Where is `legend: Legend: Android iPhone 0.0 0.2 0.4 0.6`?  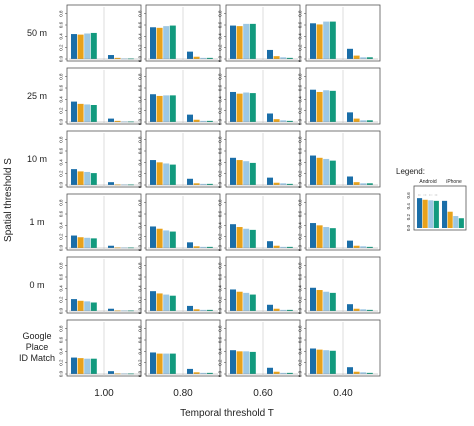 legend: Legend: Android iPhone 0.0 0.2 0.4 0.6 is located at coordinates (431, 199).